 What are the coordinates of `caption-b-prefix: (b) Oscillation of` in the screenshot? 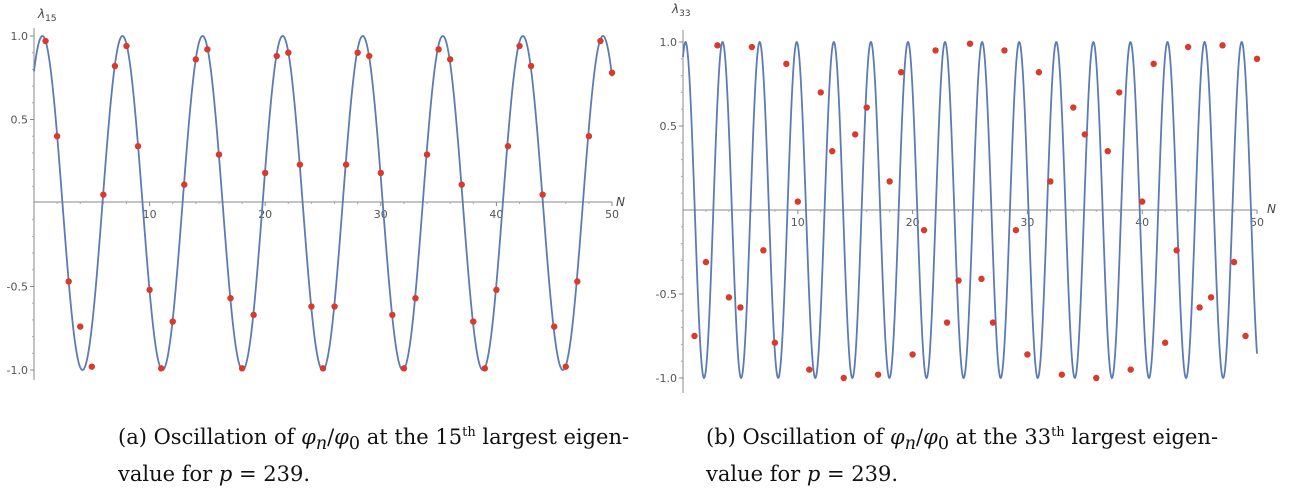 It's located at (798, 437).